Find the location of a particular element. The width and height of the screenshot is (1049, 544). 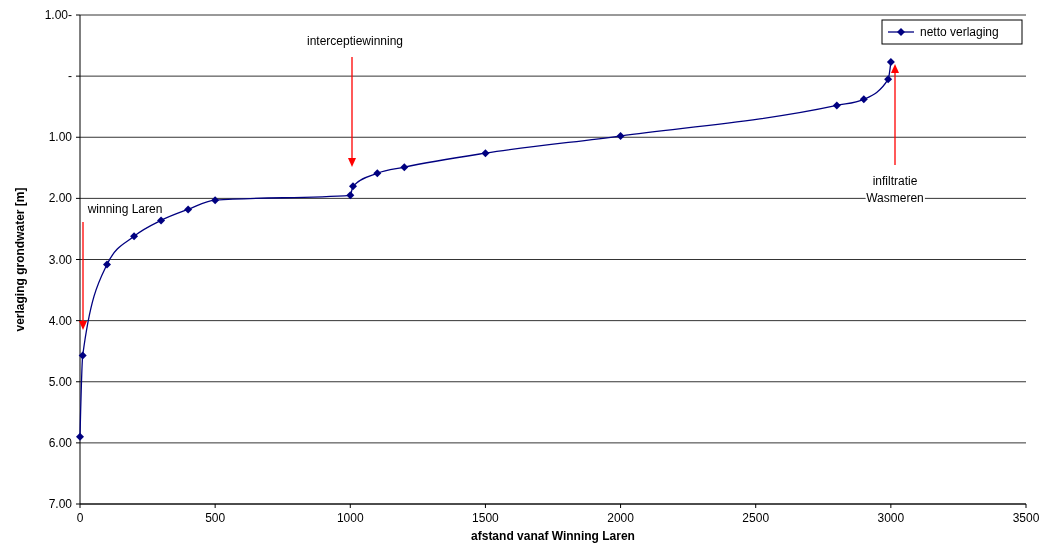

legend-label: netto verlaging is located at coordinates (959, 32).